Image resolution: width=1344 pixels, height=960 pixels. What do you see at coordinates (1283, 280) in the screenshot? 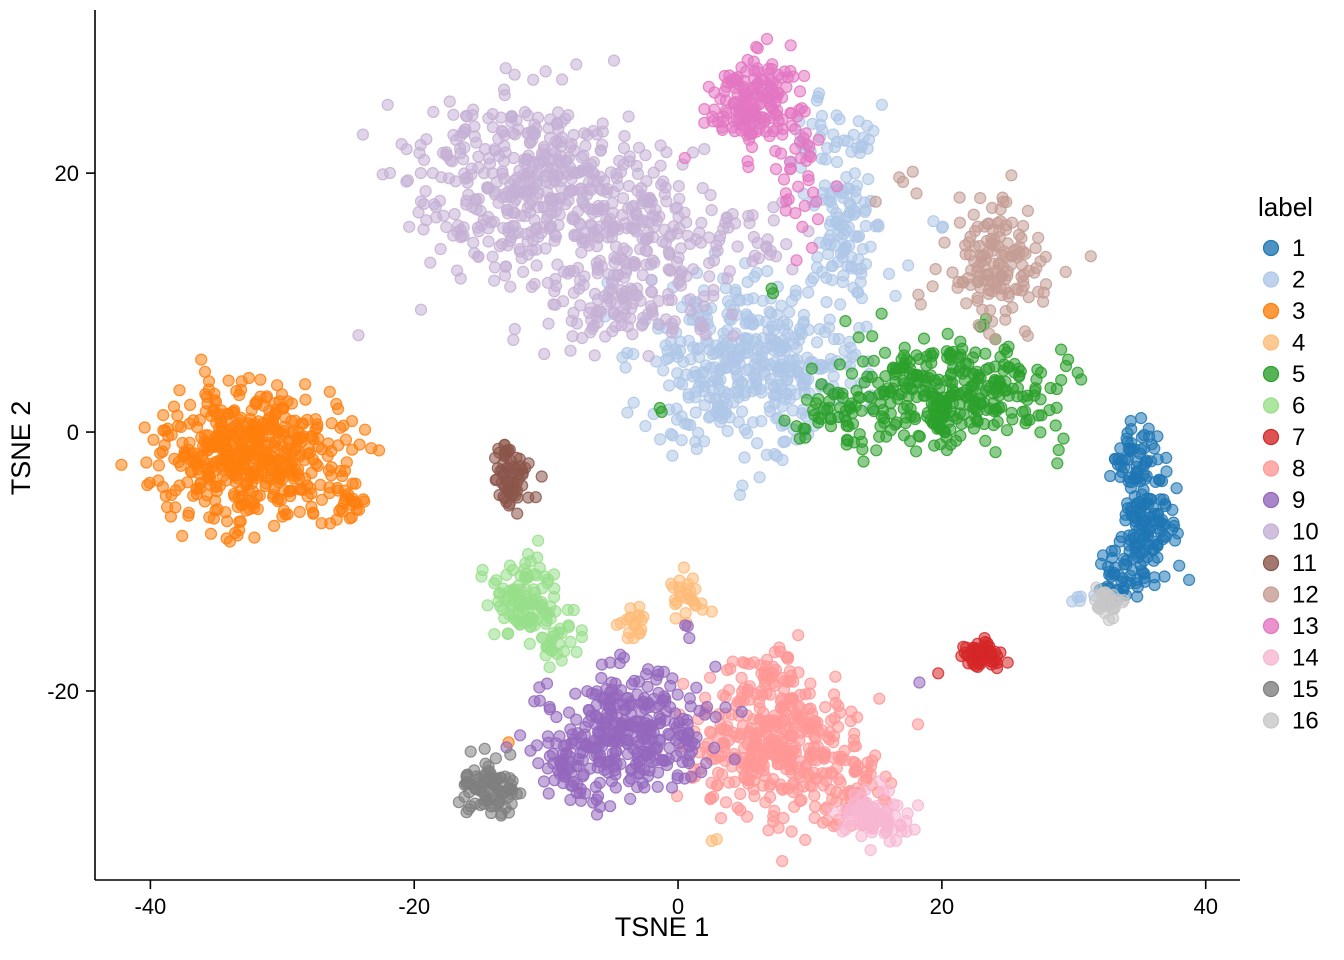
I see `legend-item-2: 2` at bounding box center [1283, 280].